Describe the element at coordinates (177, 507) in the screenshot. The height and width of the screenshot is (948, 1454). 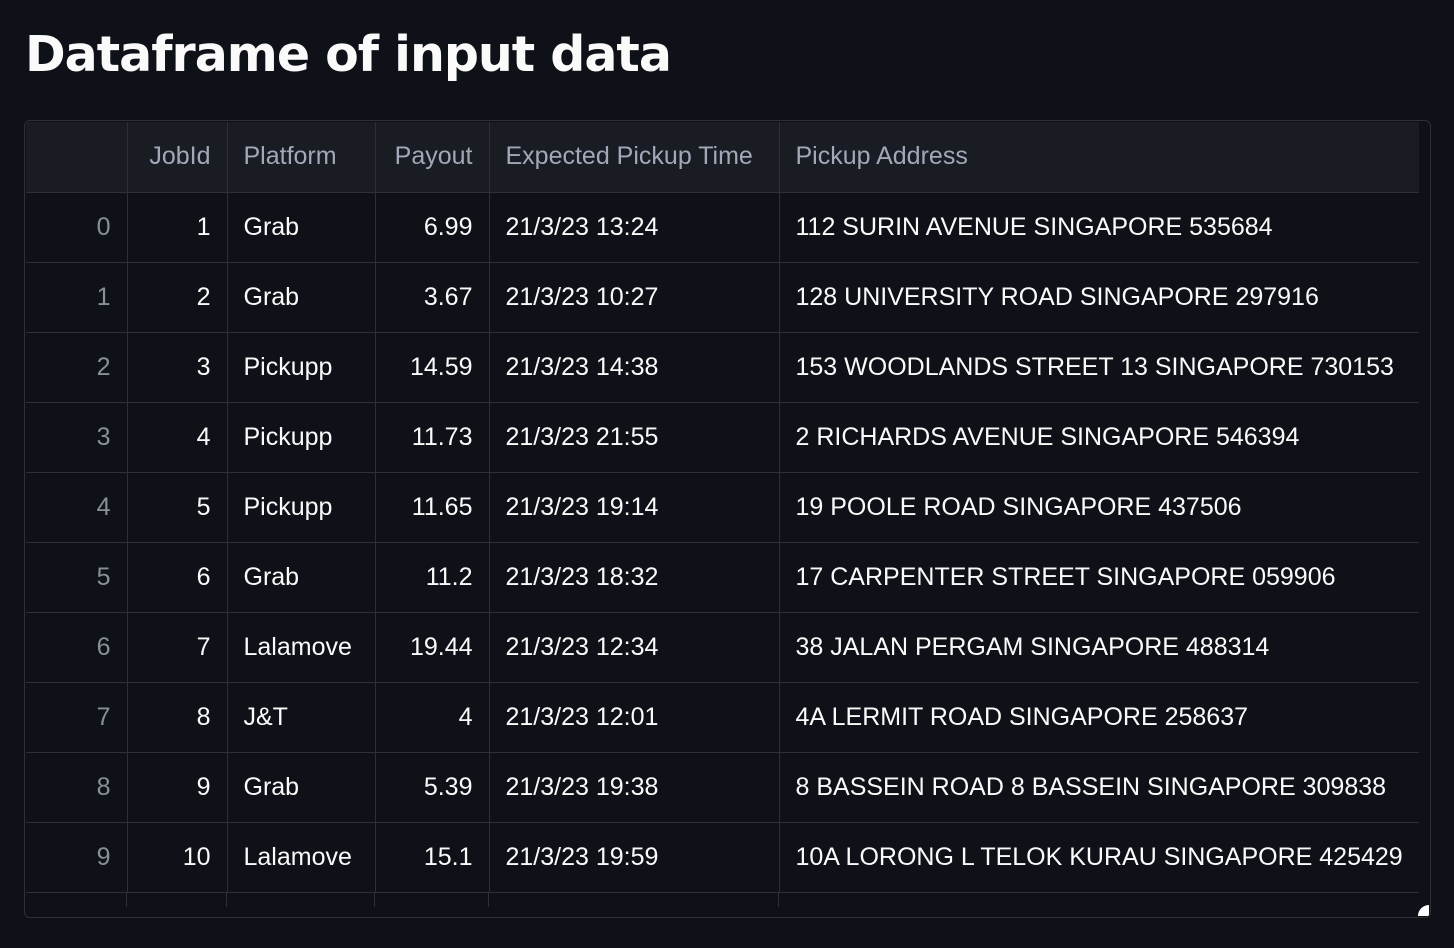
I see `jobid-cell: 5` at that location.